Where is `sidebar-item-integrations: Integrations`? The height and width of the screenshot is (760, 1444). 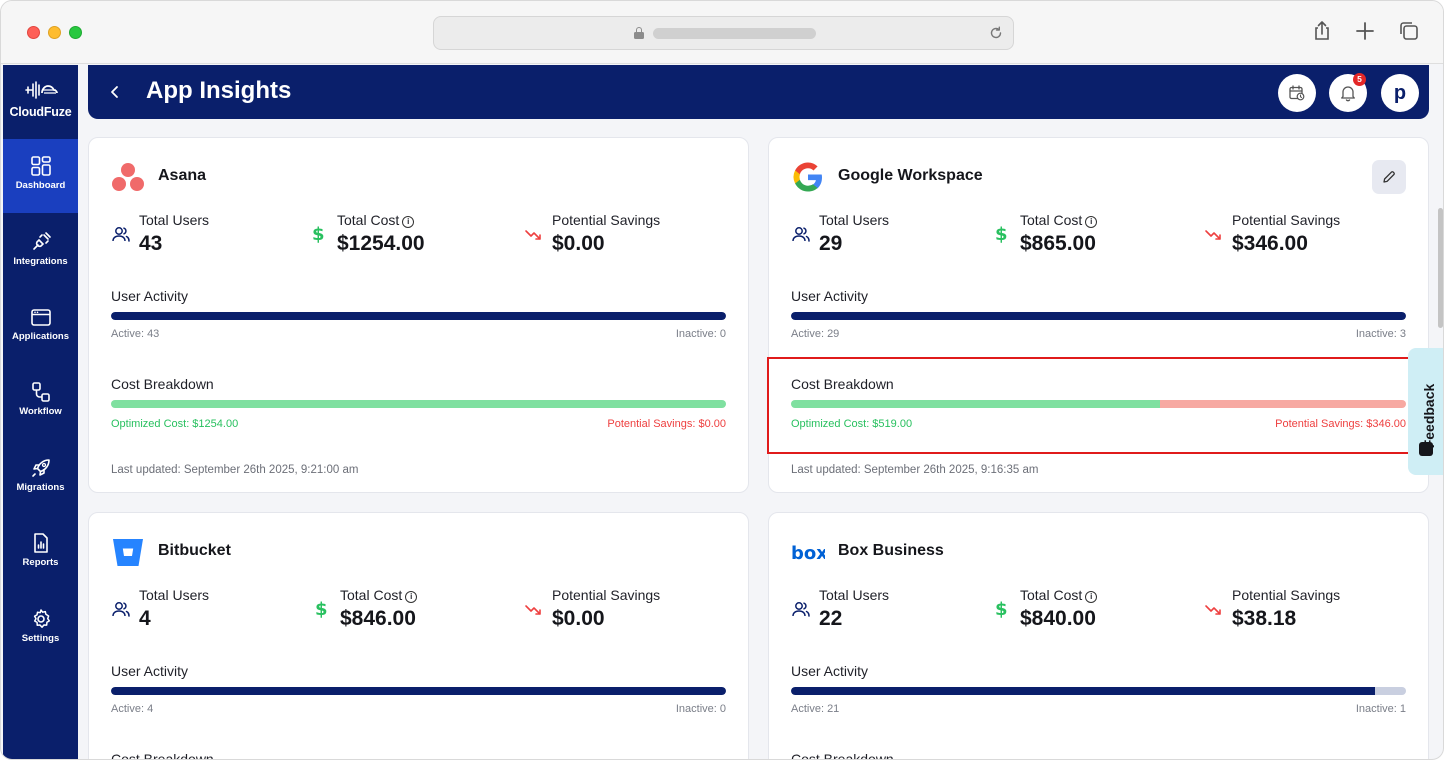
sidebar-item-integrations: Integrations is located at coordinates (40, 252).